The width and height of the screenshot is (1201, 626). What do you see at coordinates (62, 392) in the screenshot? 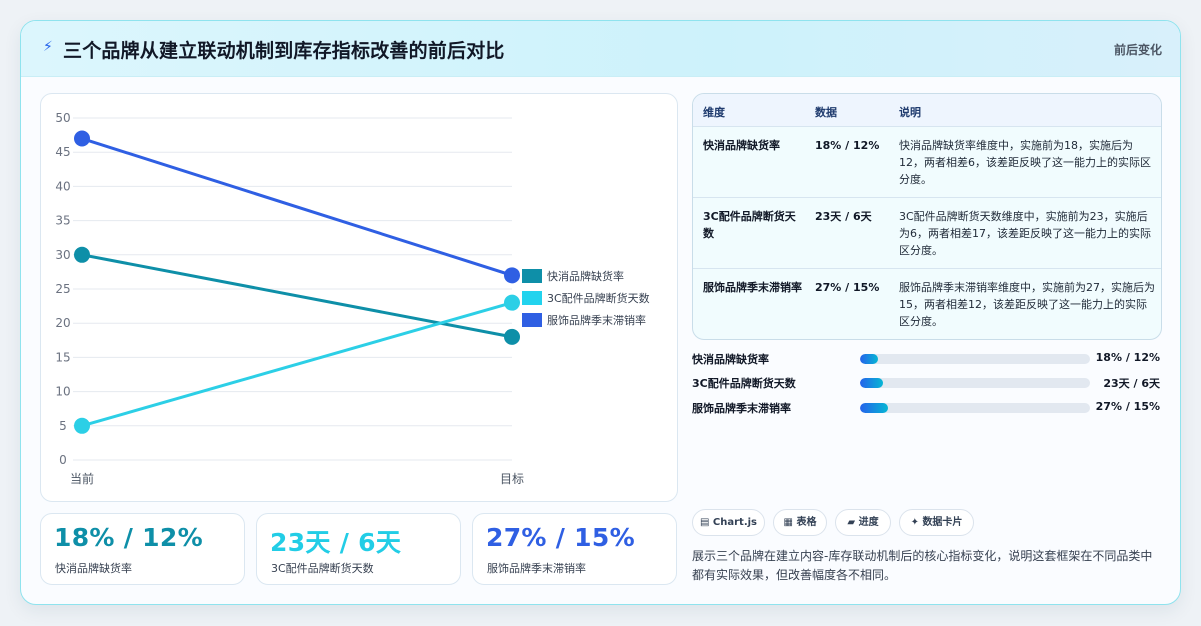
I see `y-tick-label: 10` at bounding box center [62, 392].